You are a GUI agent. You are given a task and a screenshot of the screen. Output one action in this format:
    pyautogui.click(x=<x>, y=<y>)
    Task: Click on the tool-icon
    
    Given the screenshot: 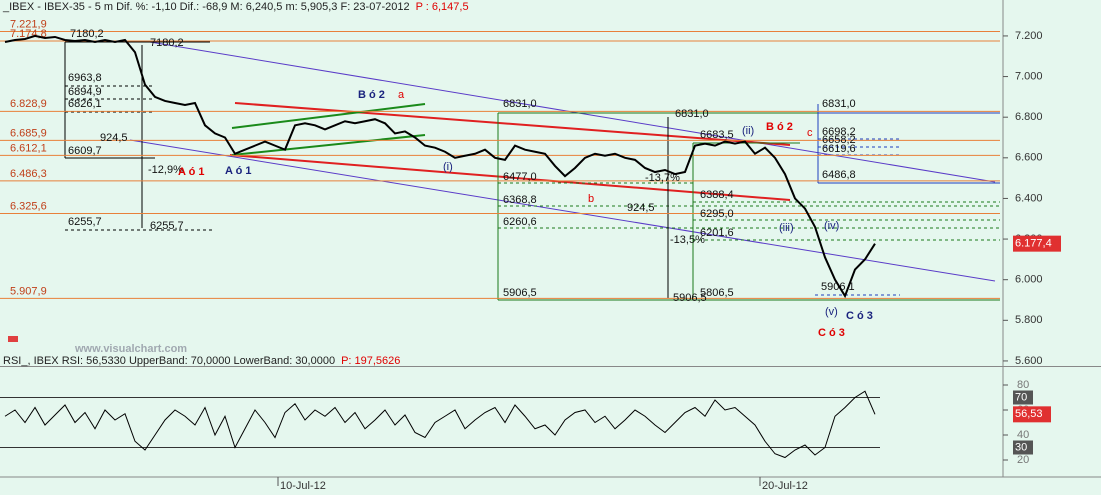 What is the action you would take?
    pyautogui.click(x=13, y=339)
    